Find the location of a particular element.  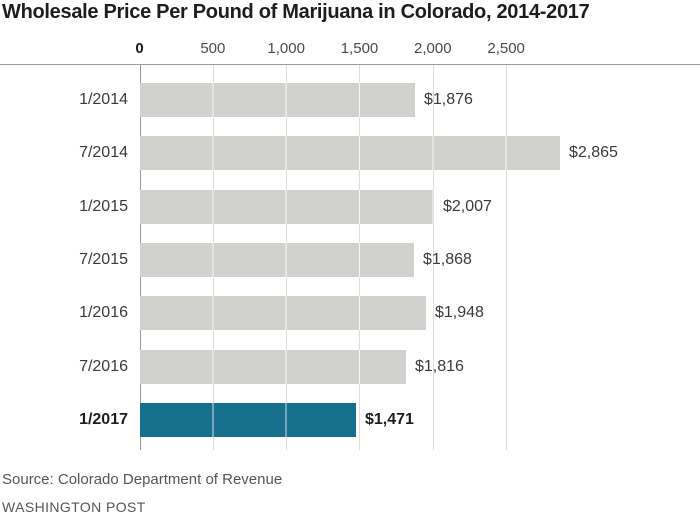

category-label: 7/2016 is located at coordinates (103, 366).